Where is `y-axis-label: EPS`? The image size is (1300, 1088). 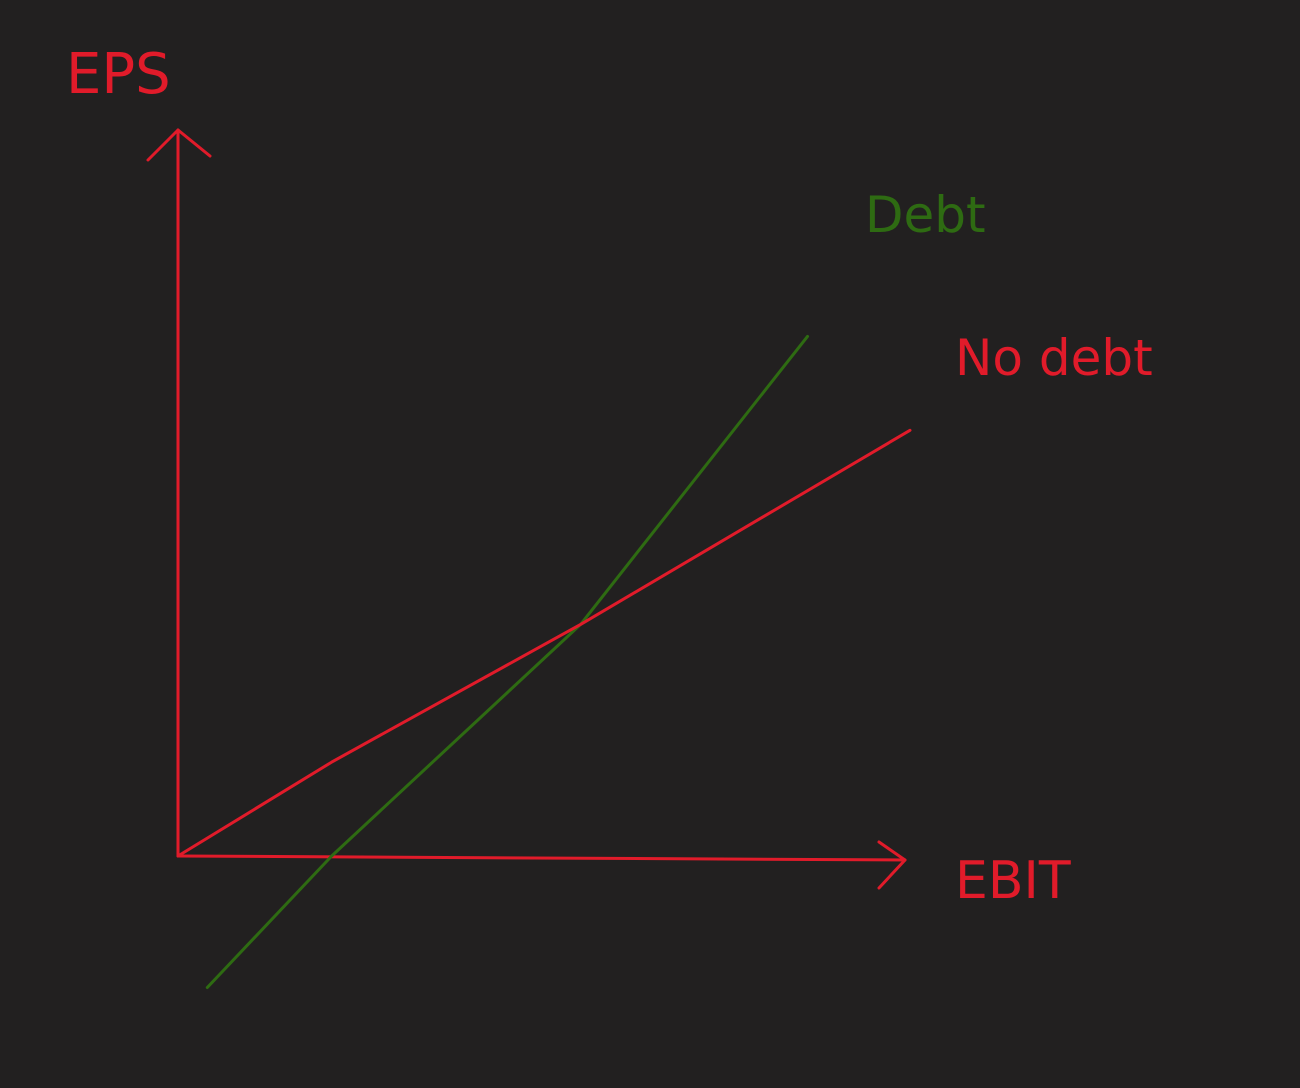 y-axis-label: EPS is located at coordinates (118, 74).